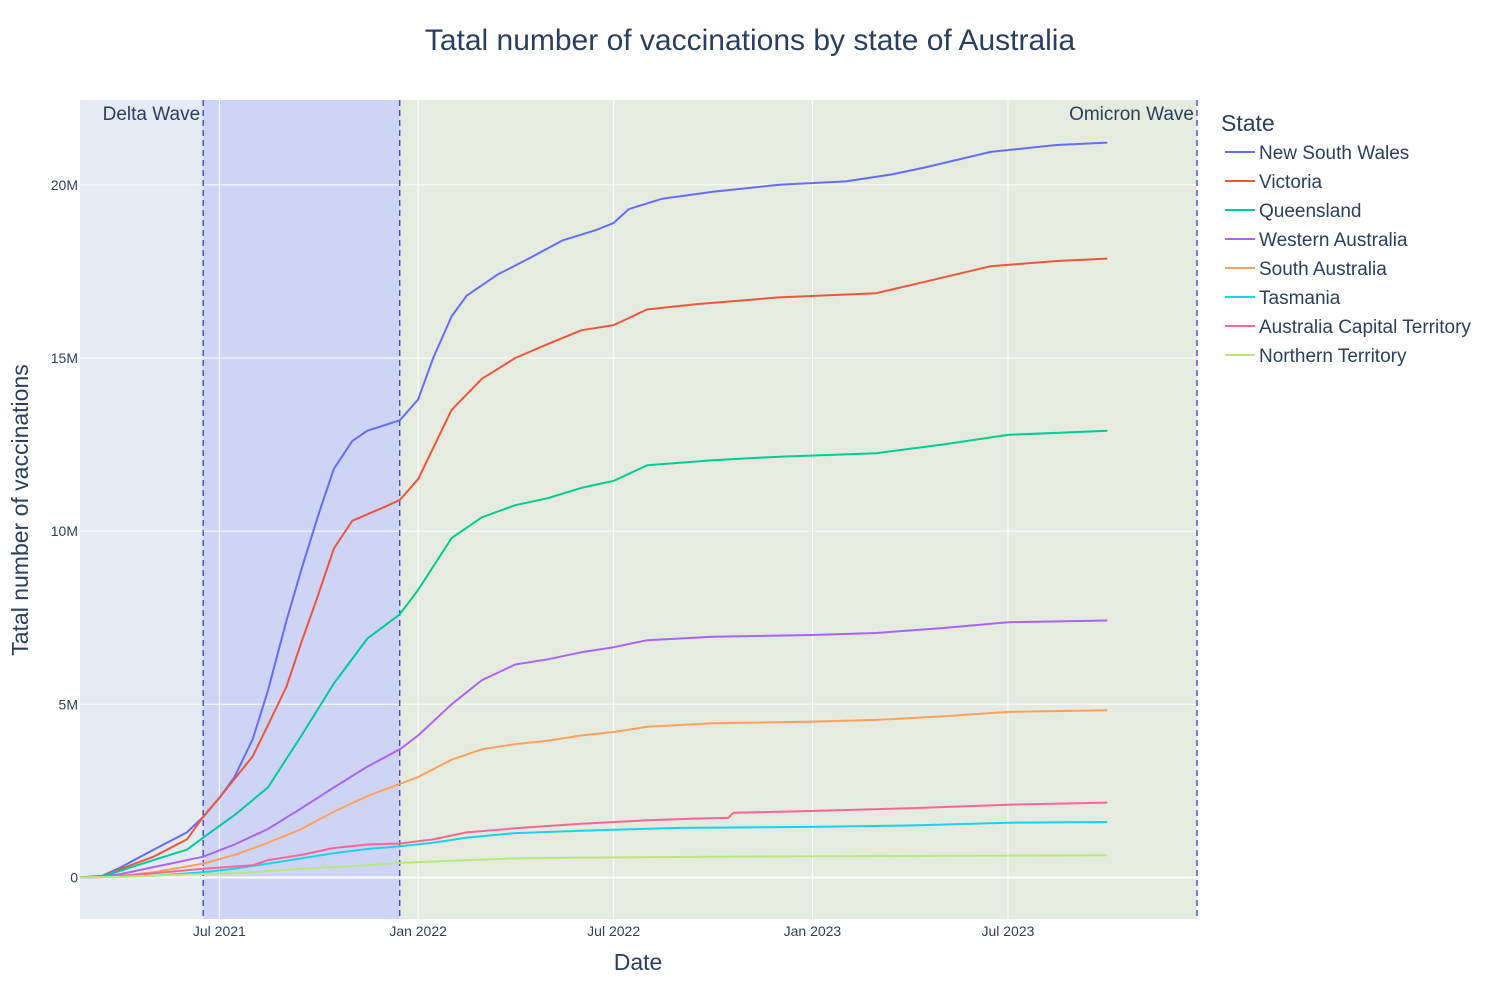  I want to click on y-axis-title: Tatal number of vaccinations, so click(20, 510).